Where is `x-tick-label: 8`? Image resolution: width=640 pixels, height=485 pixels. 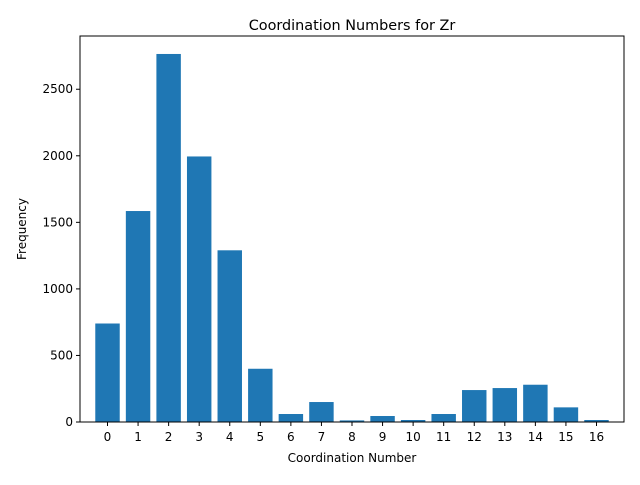 x-tick-label: 8 is located at coordinates (352, 437).